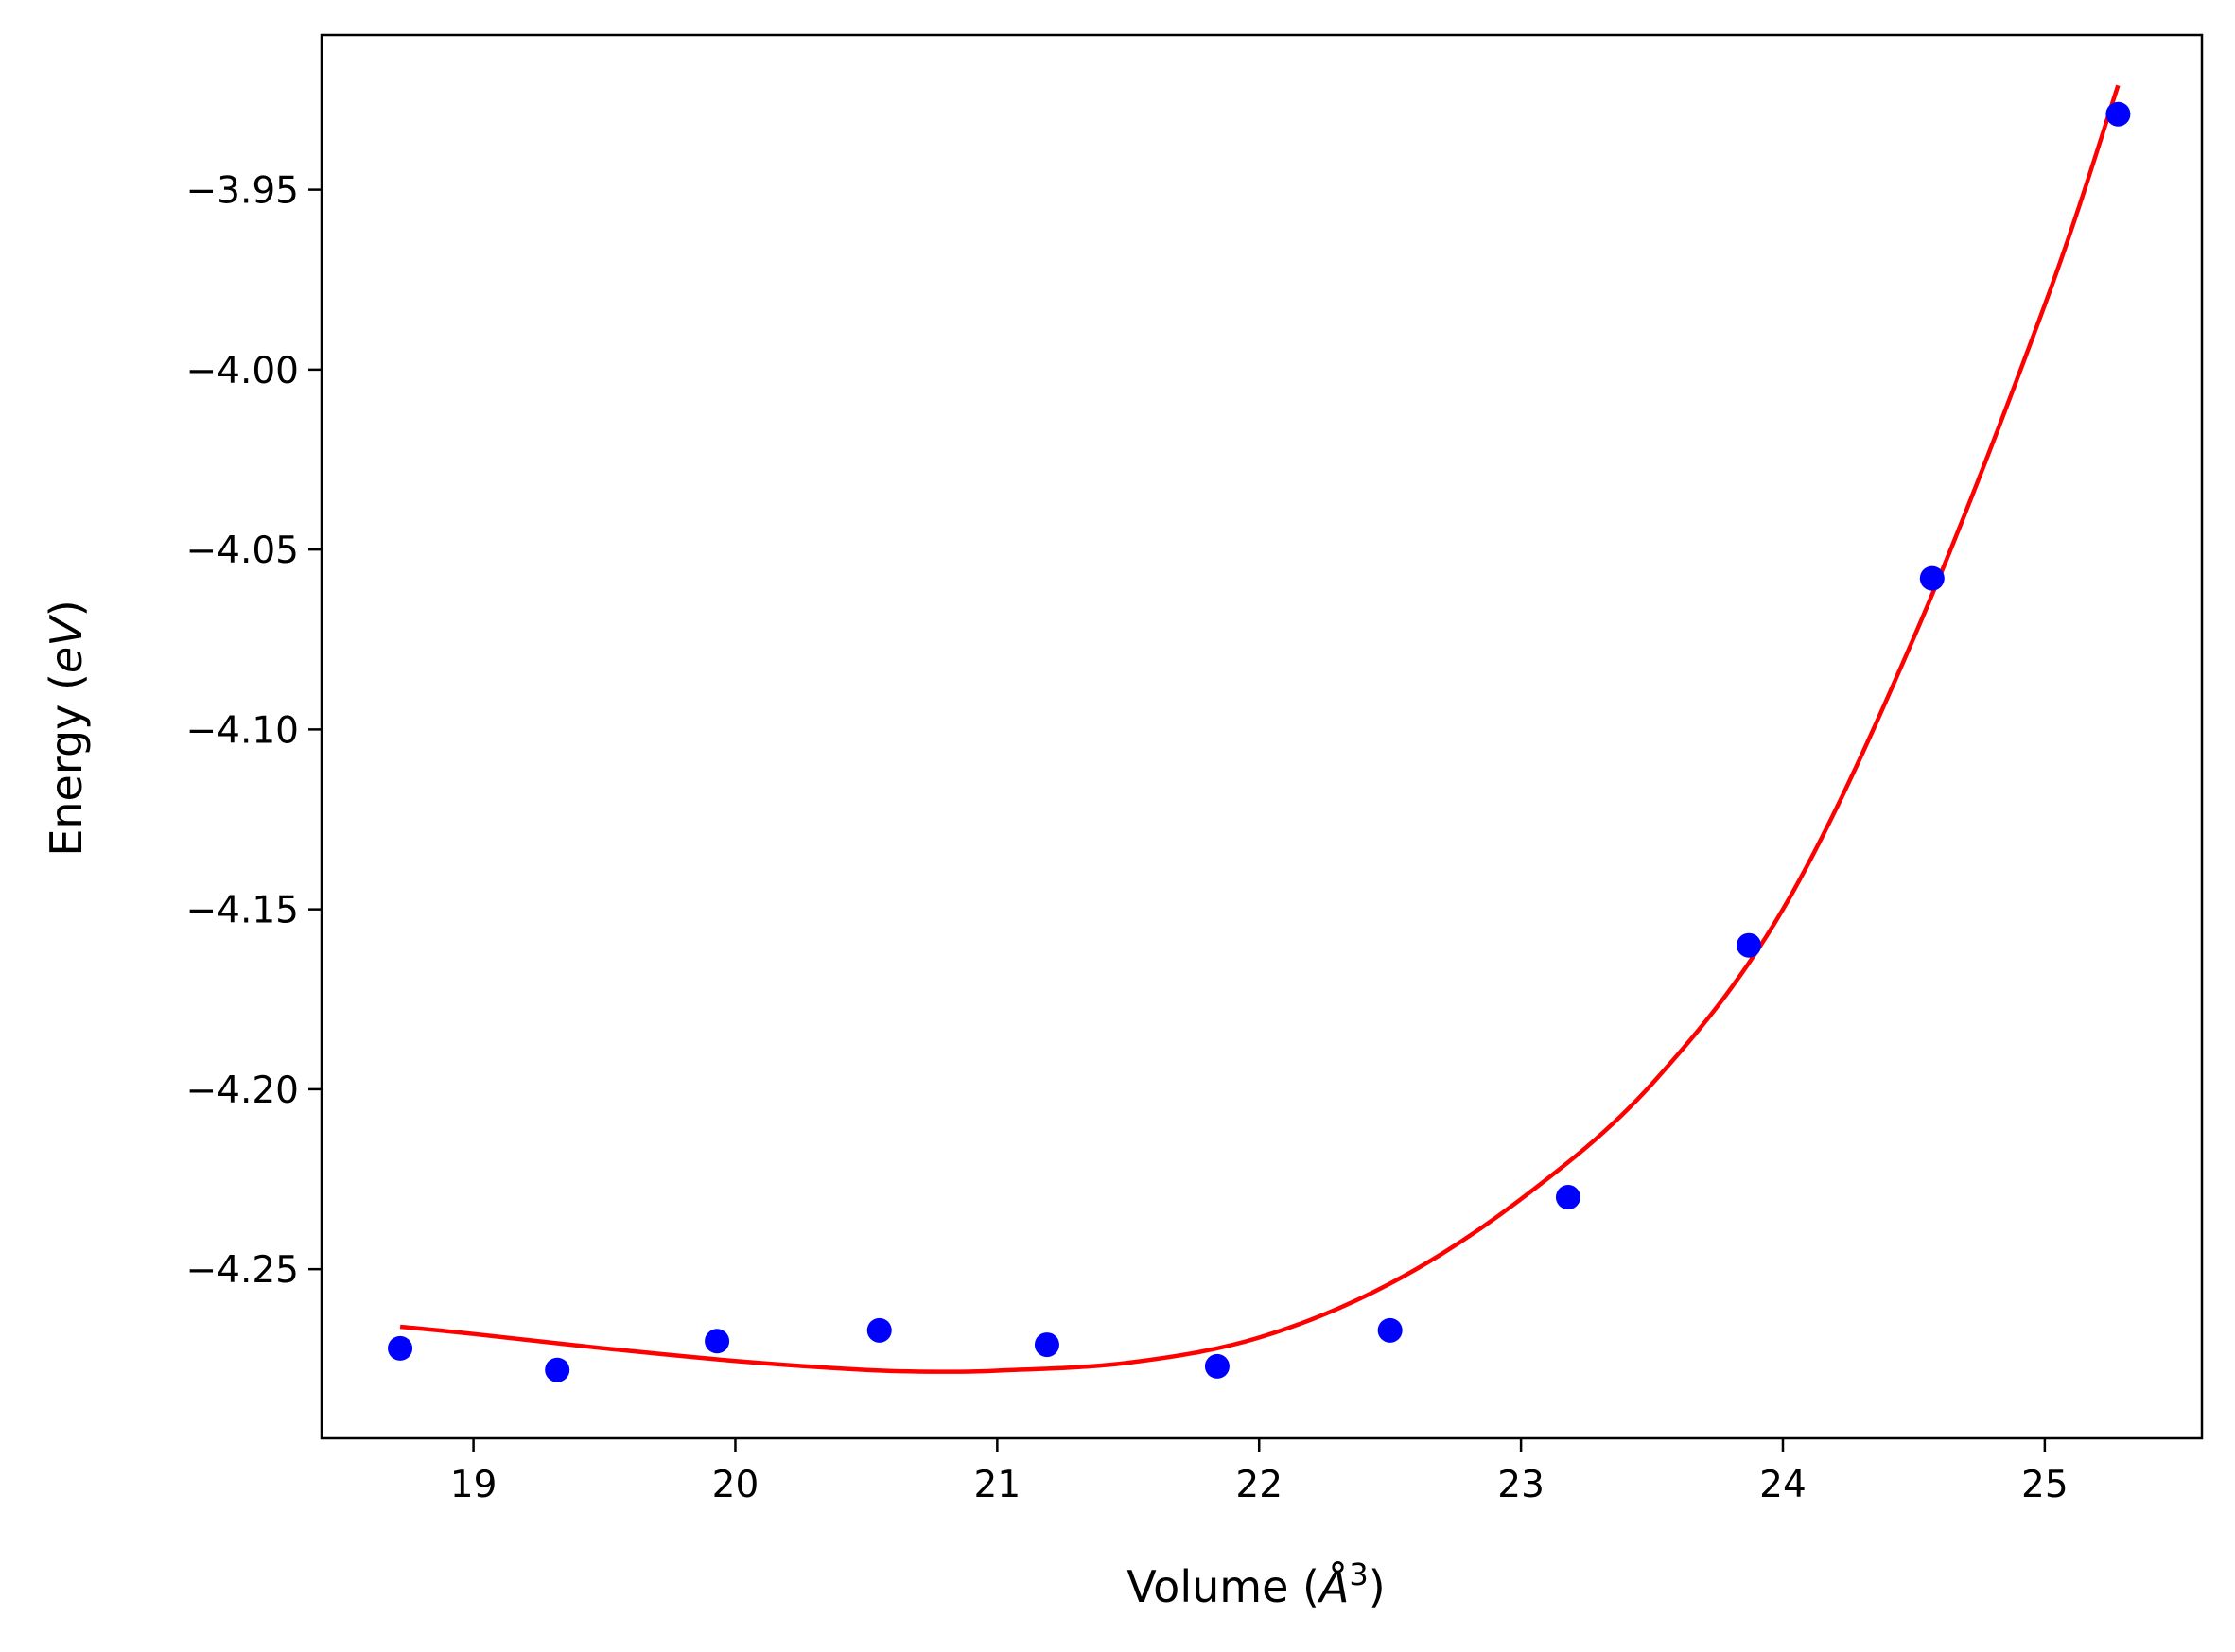 The image size is (2235, 1652). Describe the element at coordinates (1333, 1587) in the screenshot. I see `x-axis-label-unit: Å` at that location.